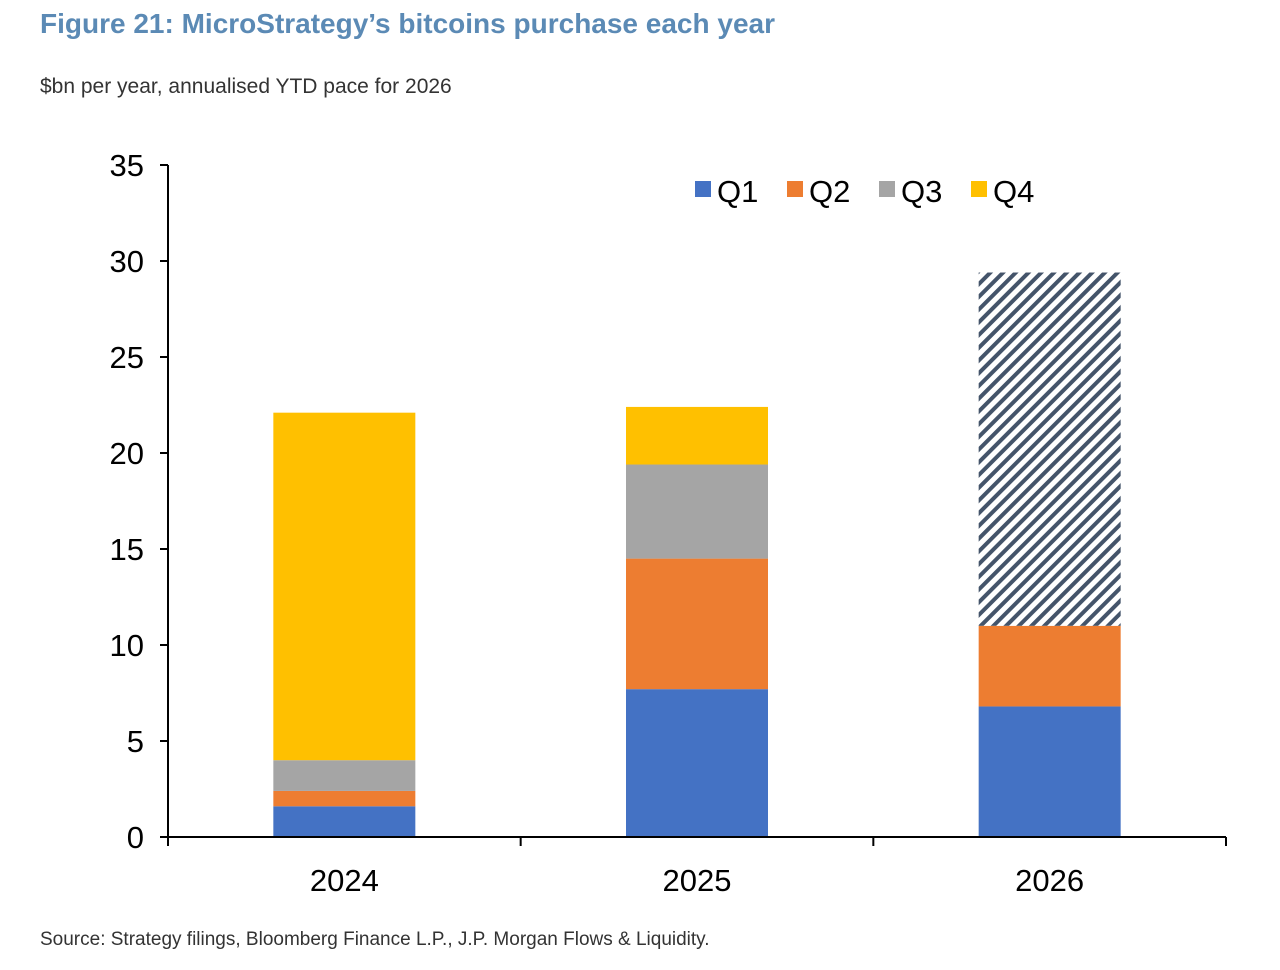 The image size is (1280, 970). Describe the element at coordinates (1013, 191) in the screenshot. I see `legend-label-q4: Q4` at that location.